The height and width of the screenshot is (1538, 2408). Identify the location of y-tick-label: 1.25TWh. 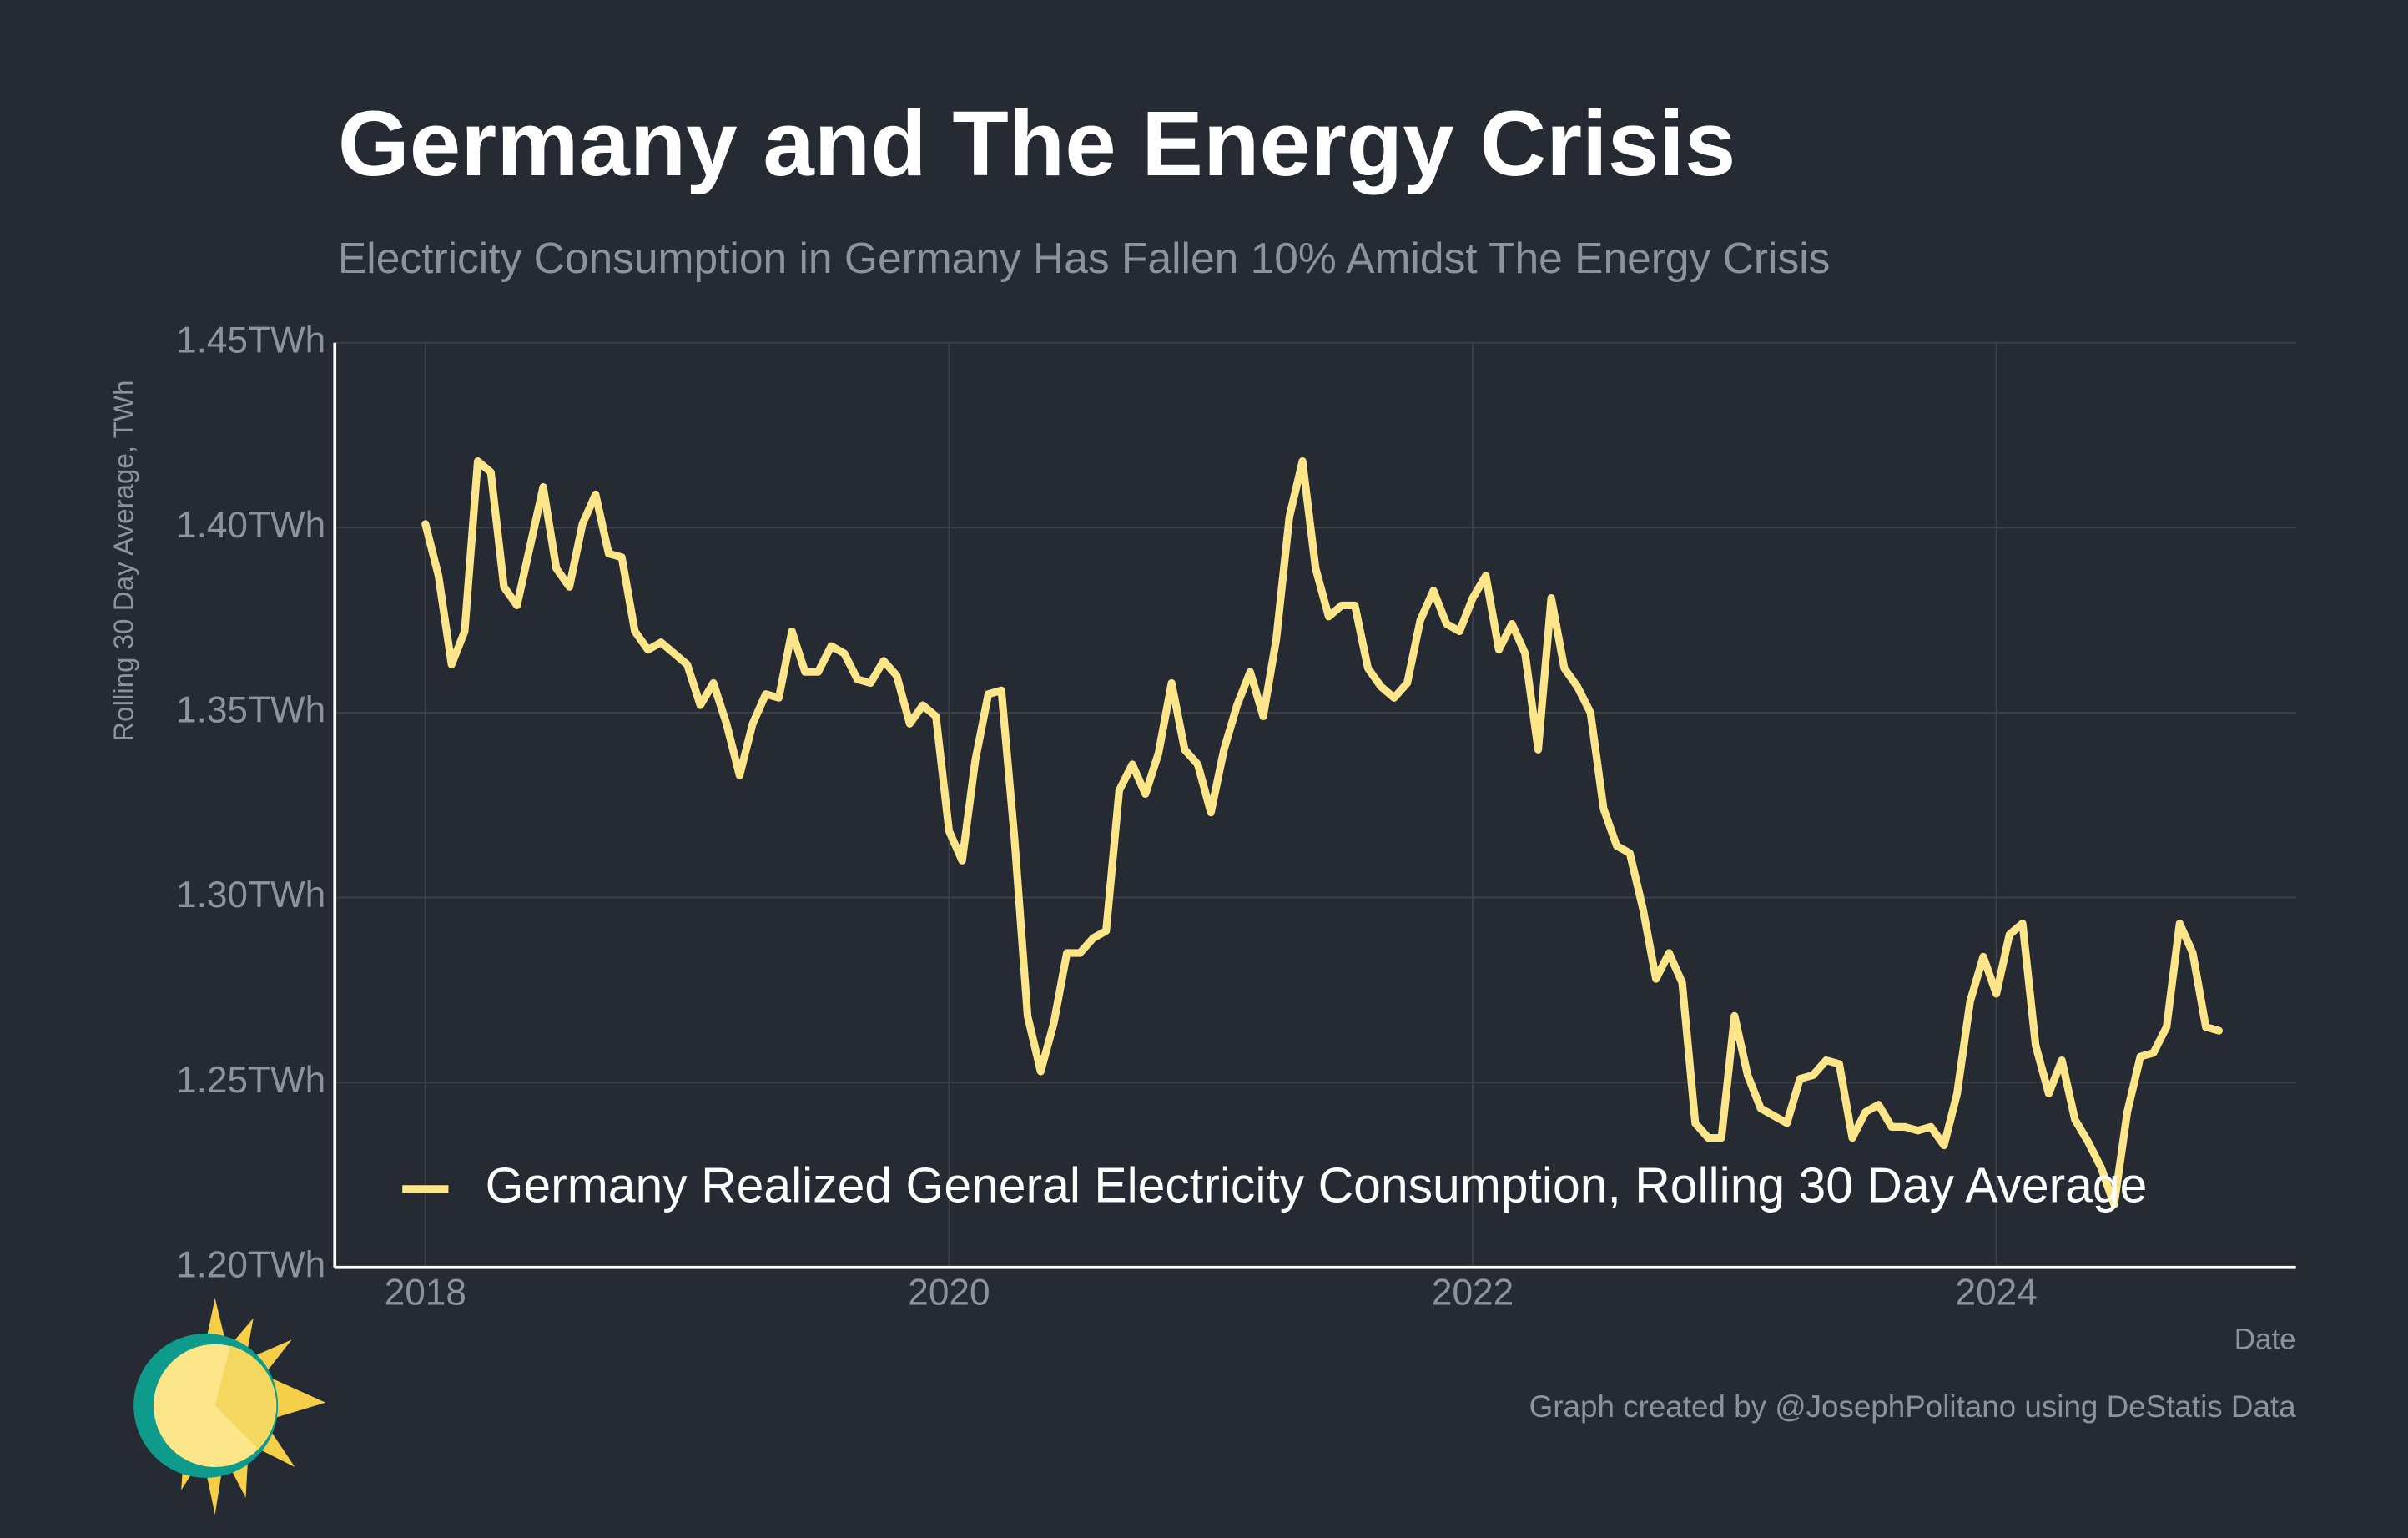
(250, 1080).